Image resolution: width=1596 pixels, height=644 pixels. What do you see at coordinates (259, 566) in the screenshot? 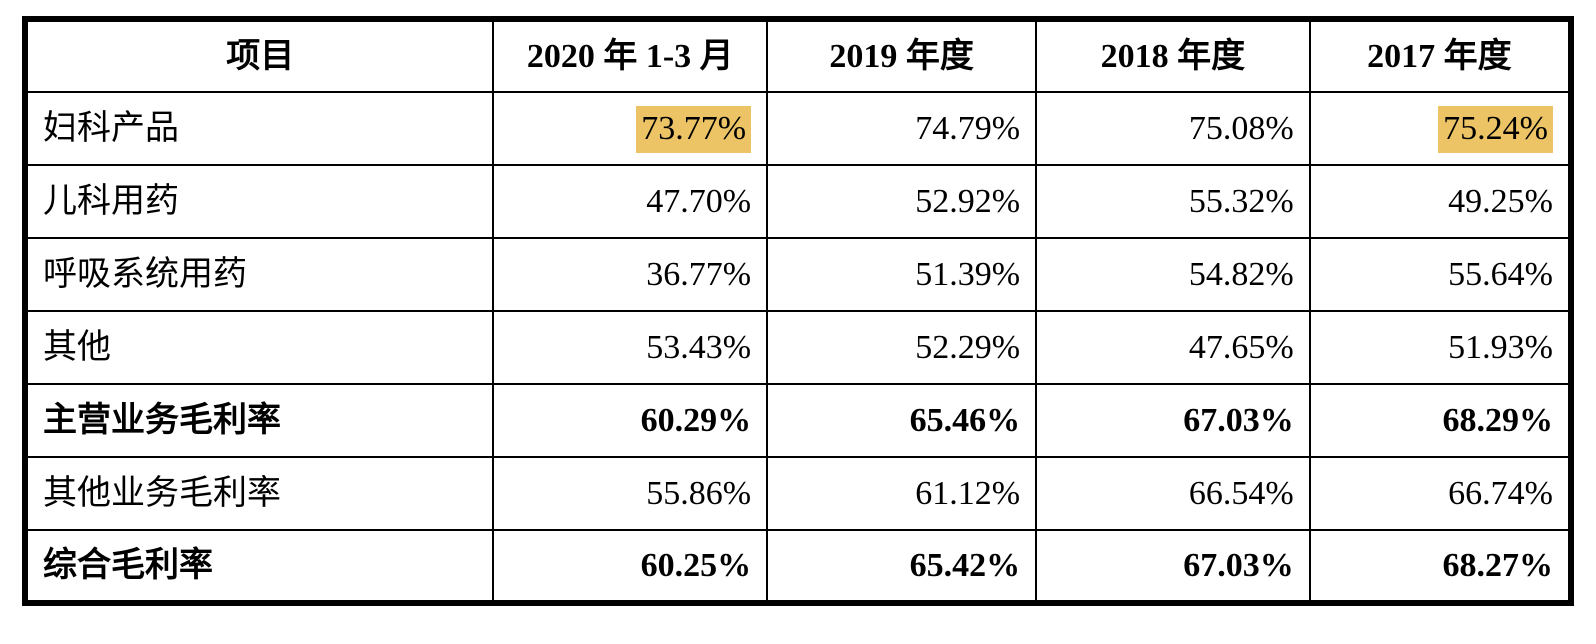
I see `row-label: 综合毛利率` at bounding box center [259, 566].